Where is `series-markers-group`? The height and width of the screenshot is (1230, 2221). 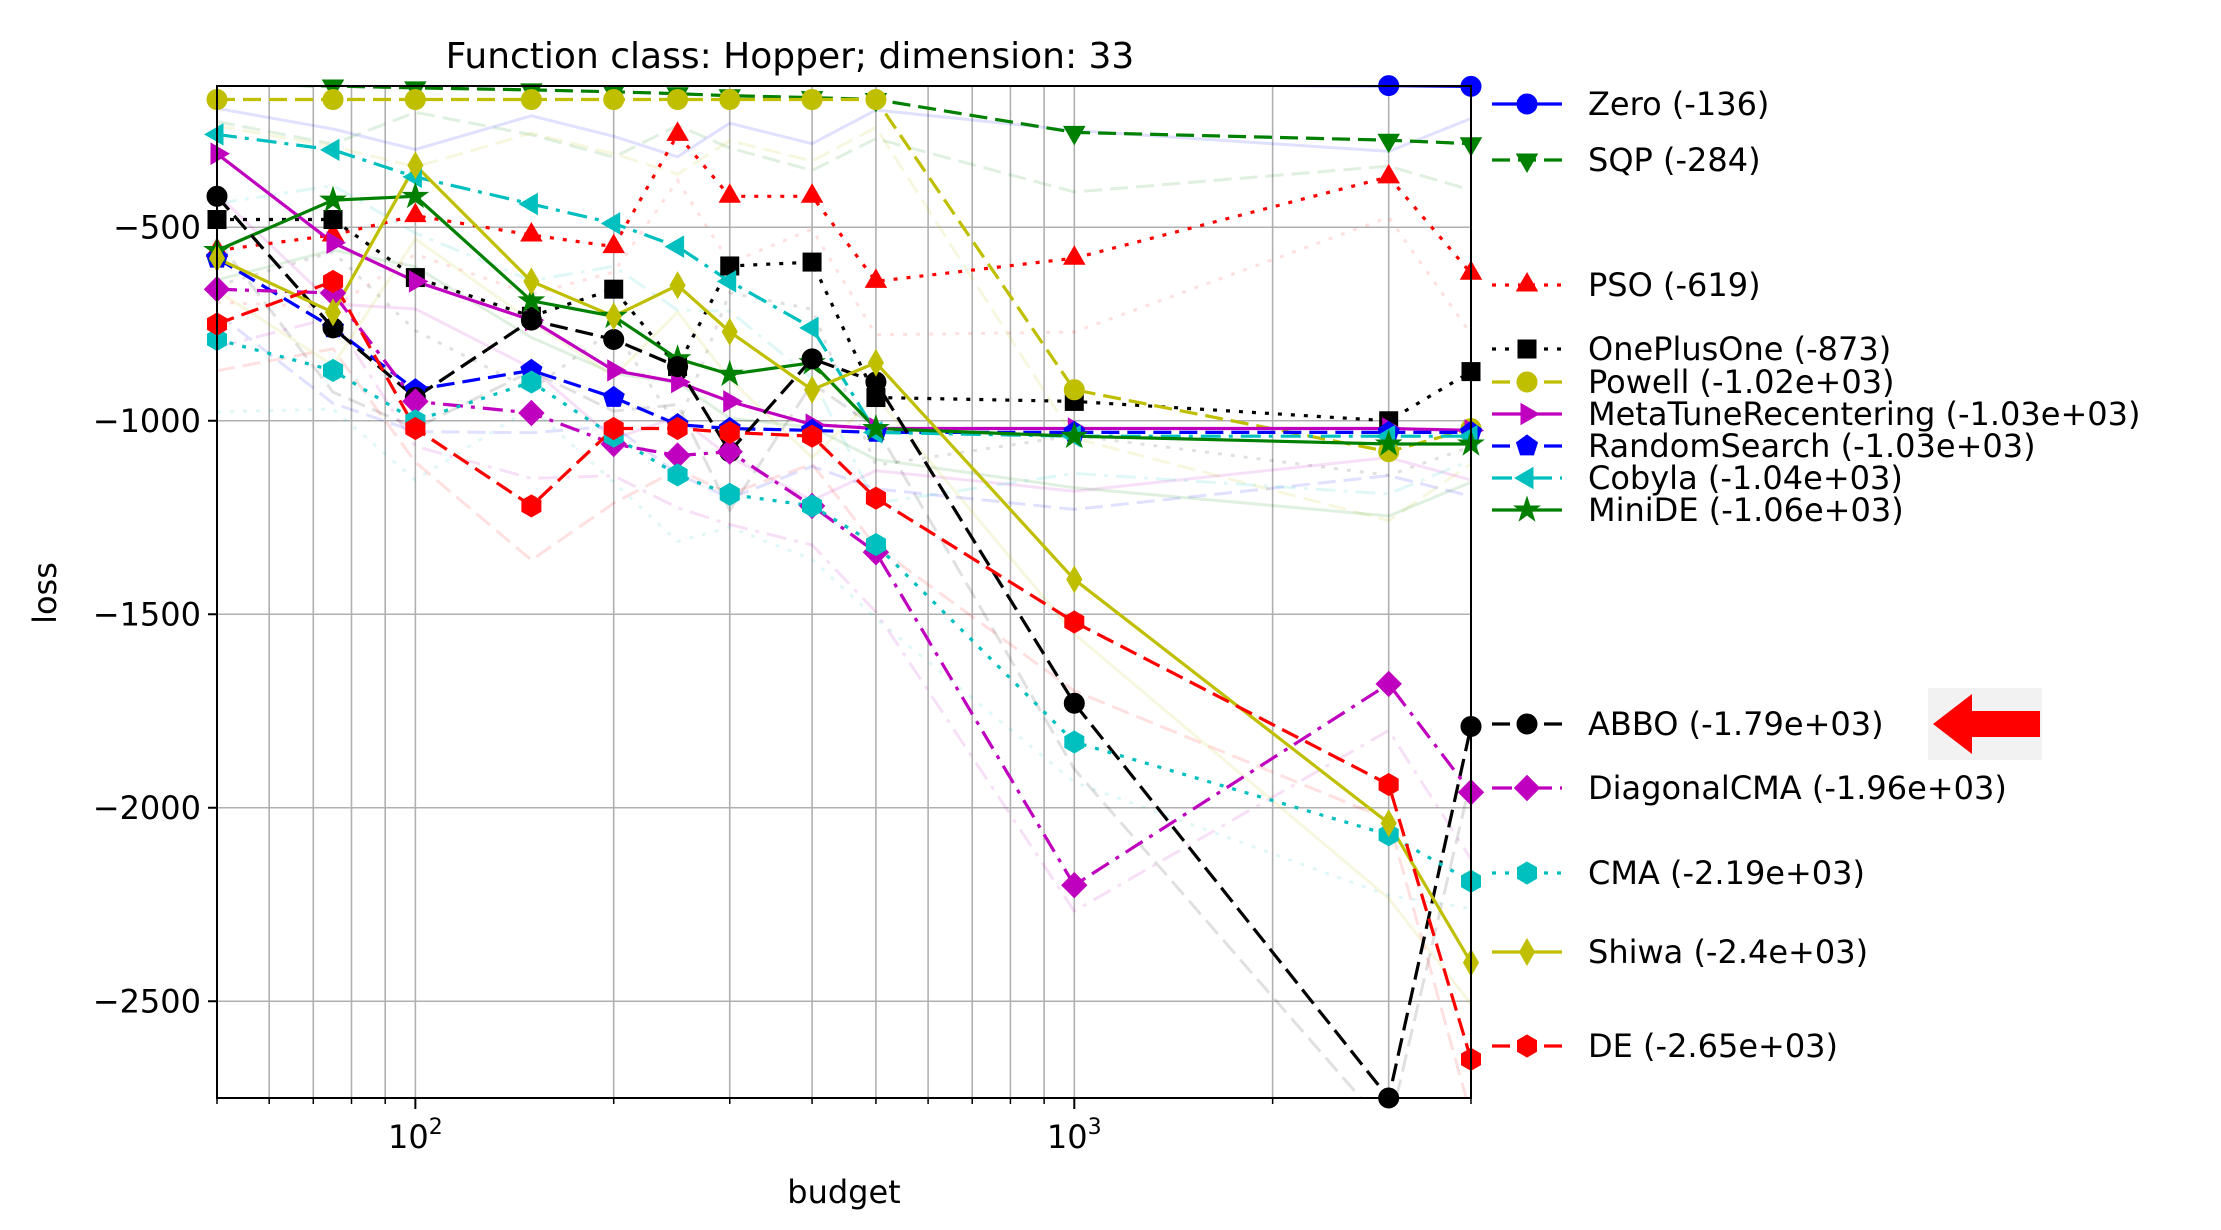
series-markers-group is located at coordinates (844, 344).